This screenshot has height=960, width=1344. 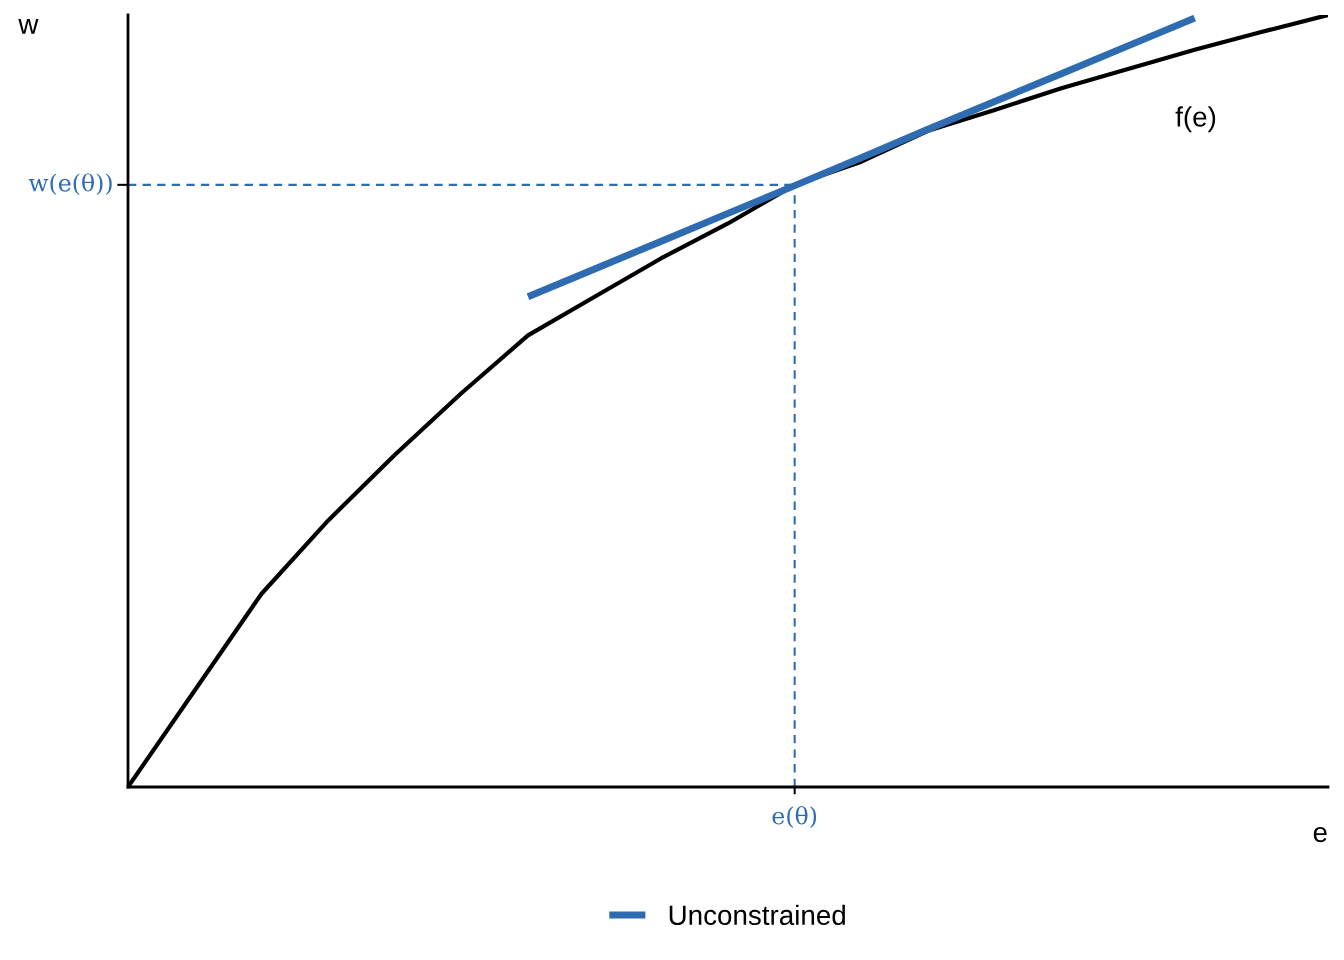 What do you see at coordinates (1320, 834) in the screenshot?
I see `x-axis-title: e` at bounding box center [1320, 834].